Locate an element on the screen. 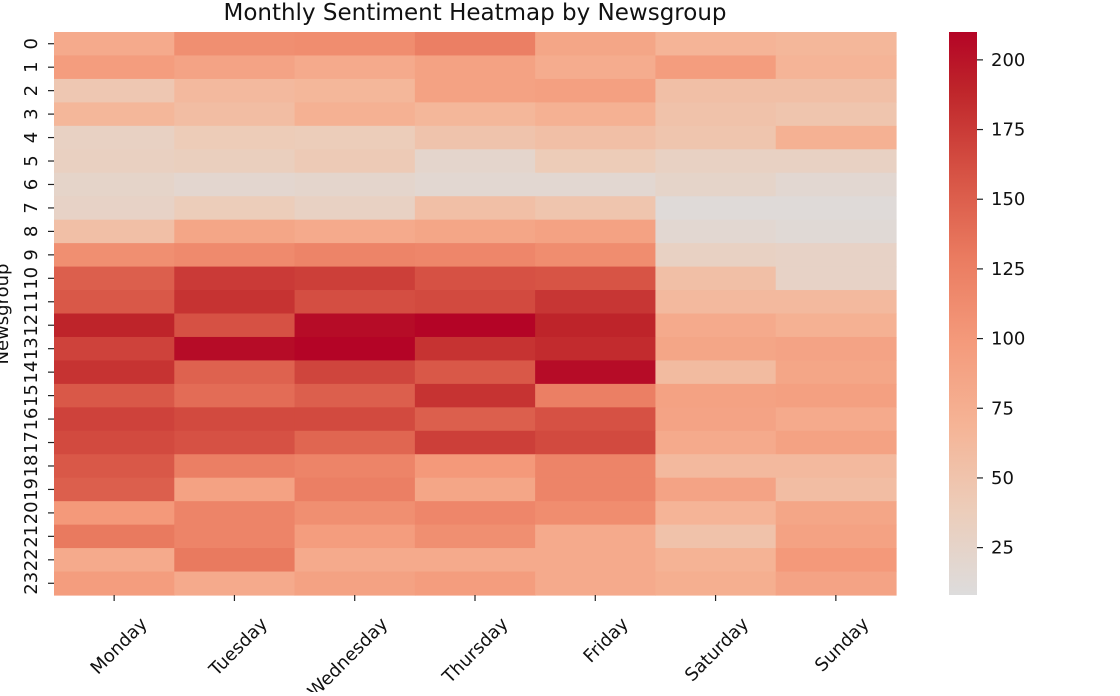 This screenshot has width=1120, height=696. y-tick-label: 4 is located at coordinates (31, 137).